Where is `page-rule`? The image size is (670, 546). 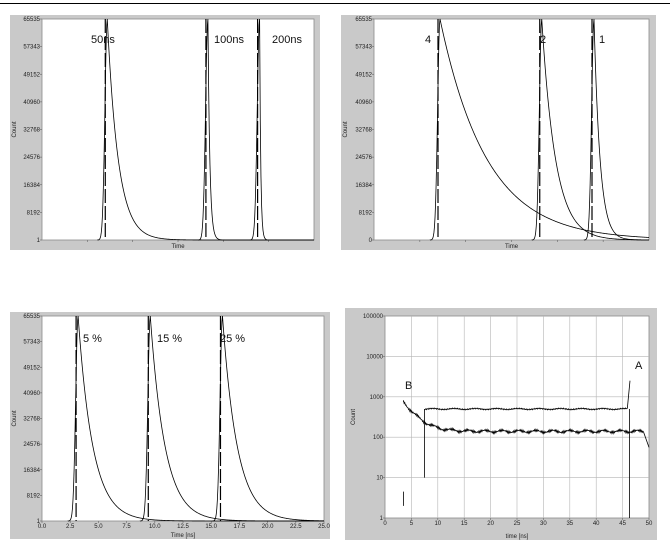
page-rule is located at coordinates (335, 3).